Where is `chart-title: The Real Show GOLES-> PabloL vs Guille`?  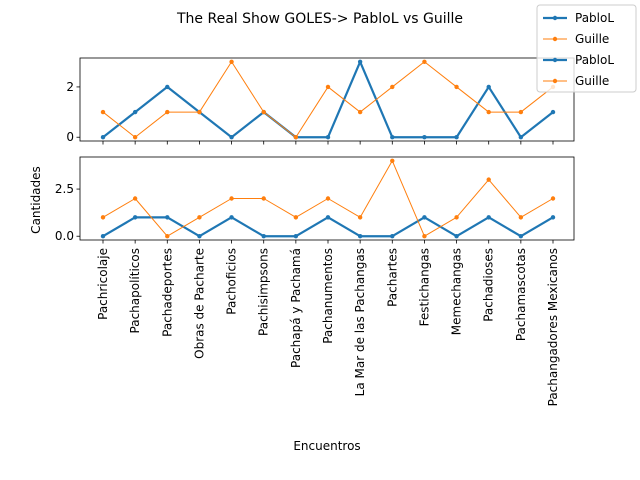 chart-title: The Real Show GOLES-> PabloL vs Guille is located at coordinates (319, 19).